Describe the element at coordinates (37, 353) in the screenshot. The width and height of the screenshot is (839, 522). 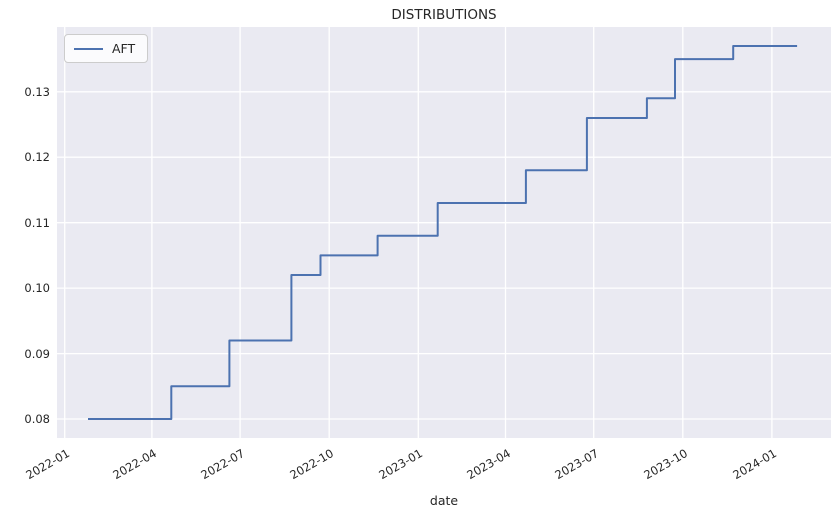
I see `y-tick-label: 0.09` at that location.